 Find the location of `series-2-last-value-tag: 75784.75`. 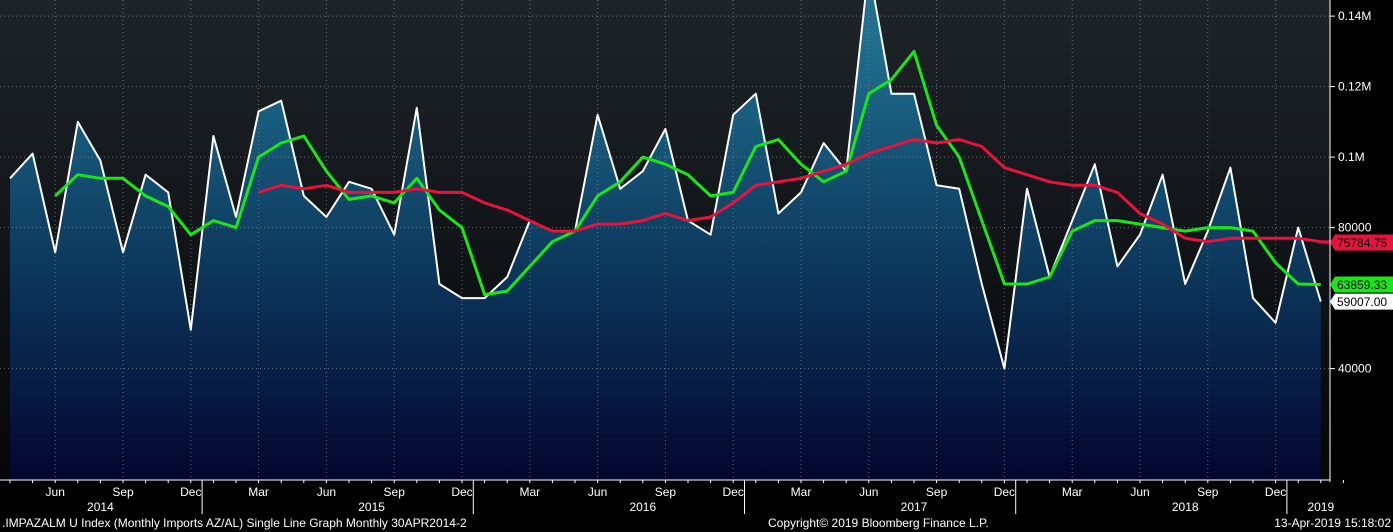

series-2-last-value-tag: 75784.75 is located at coordinates (1361, 242).